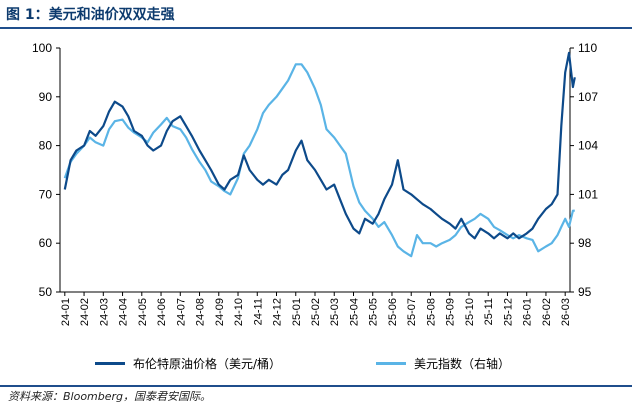 This screenshot has height=407, width=632. I want to click on legend-label-dxy: 美元指数（右轴）, so click(462, 364).